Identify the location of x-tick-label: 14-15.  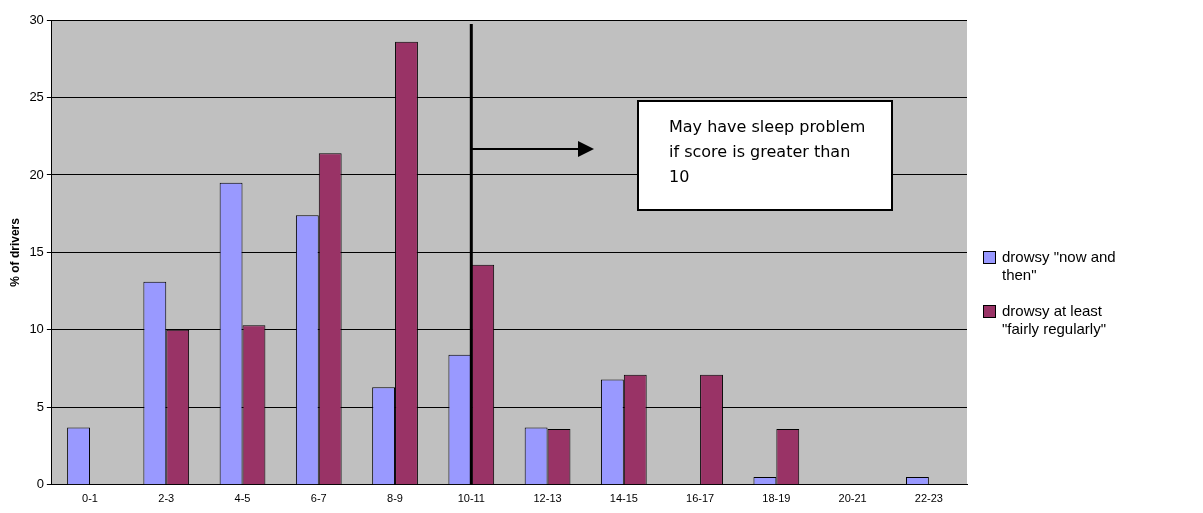
(623, 498).